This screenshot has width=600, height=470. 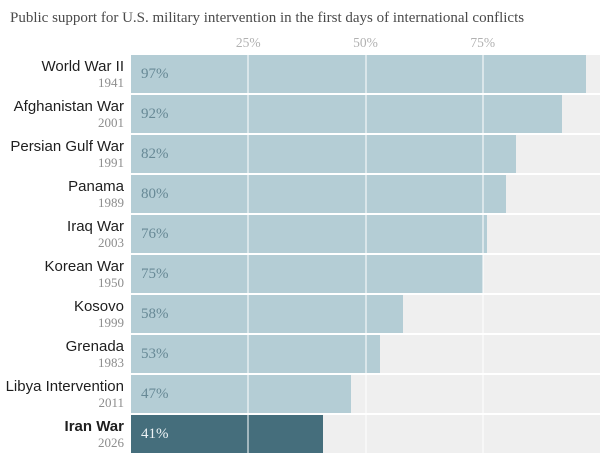 I want to click on bar-track: 80%, so click(x=365, y=194).